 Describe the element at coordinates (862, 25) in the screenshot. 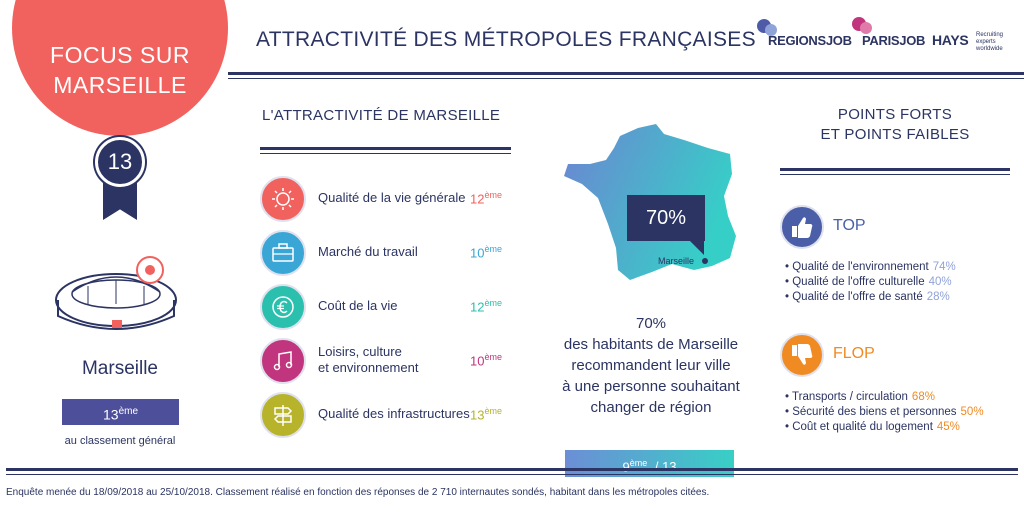

I see `parisjob-logo-icon` at that location.